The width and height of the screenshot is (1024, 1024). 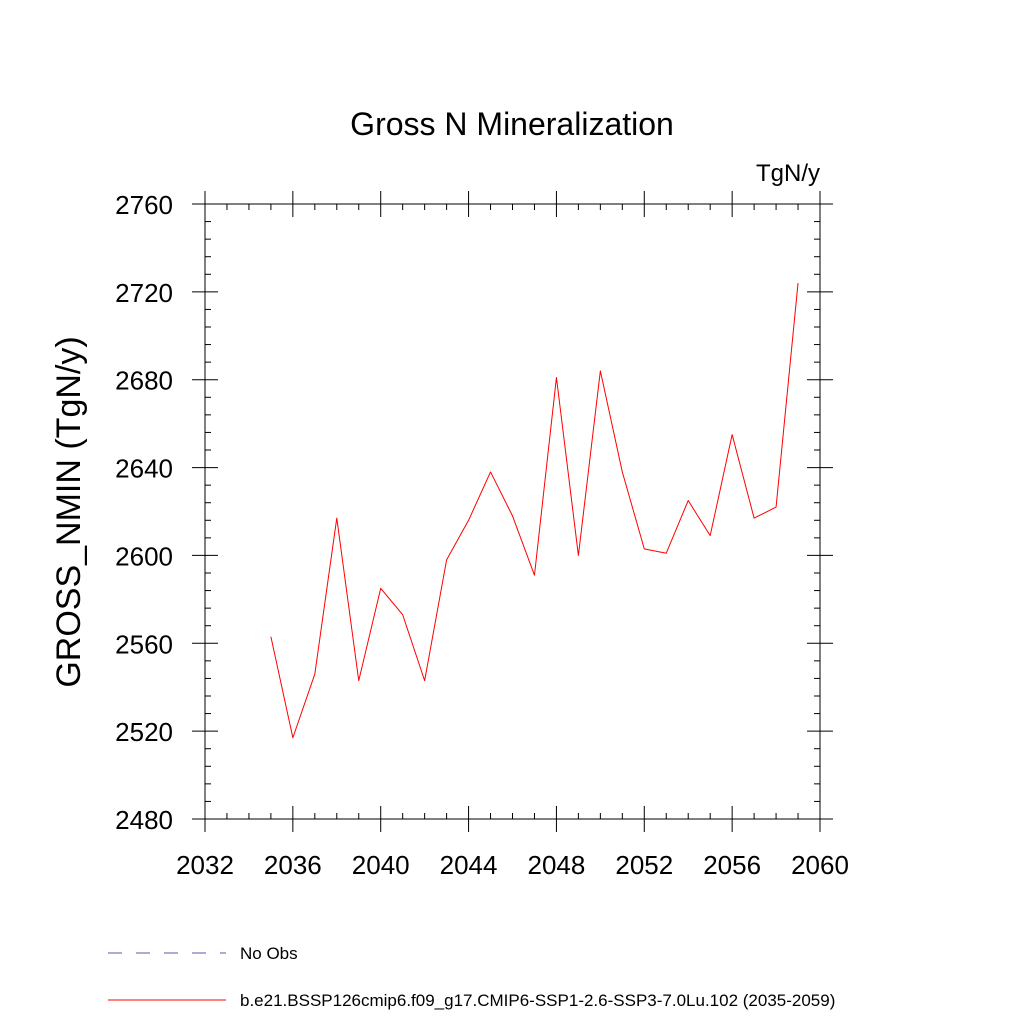 I want to click on x-tick-label: 2048, so click(x=557, y=865).